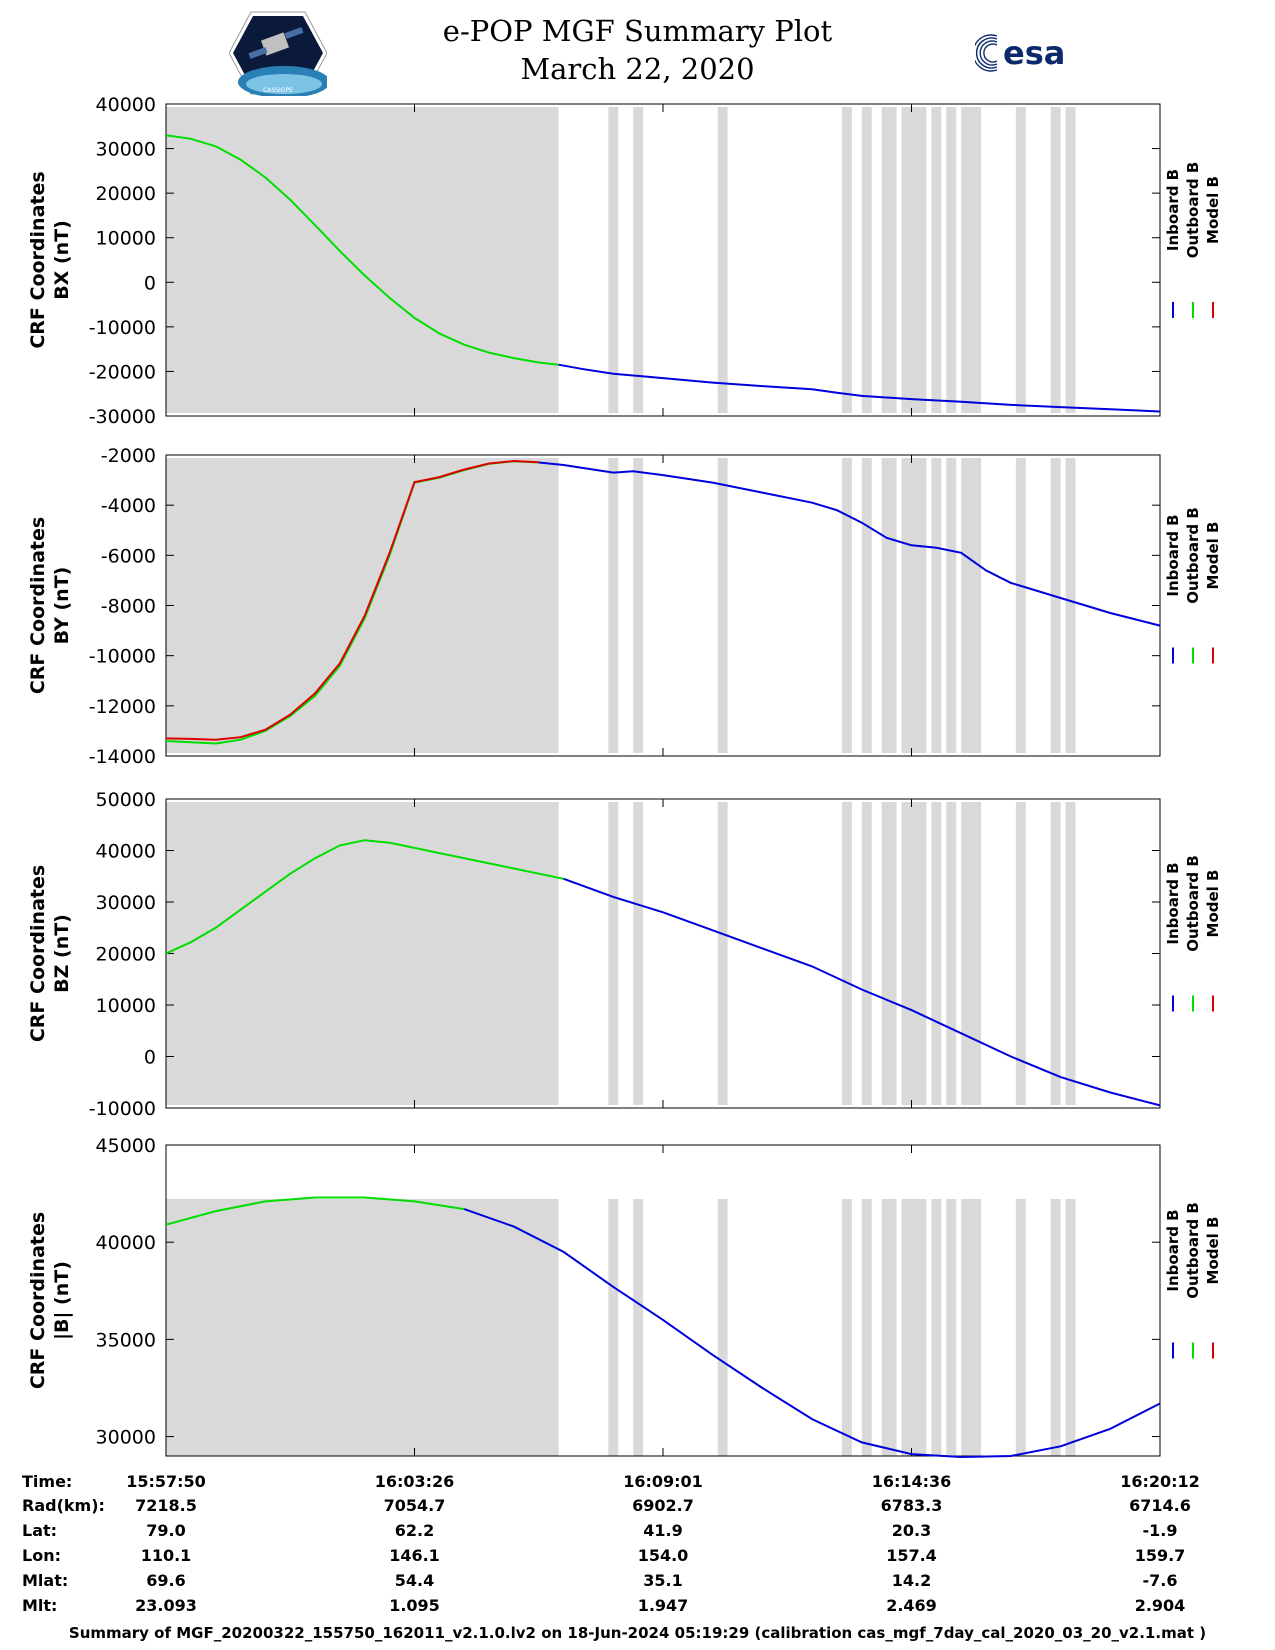 Image resolution: width=1275 pixels, height=1650 pixels. What do you see at coordinates (1213, 1251) in the screenshot?
I see `legend-label-3-2: Model B` at bounding box center [1213, 1251].